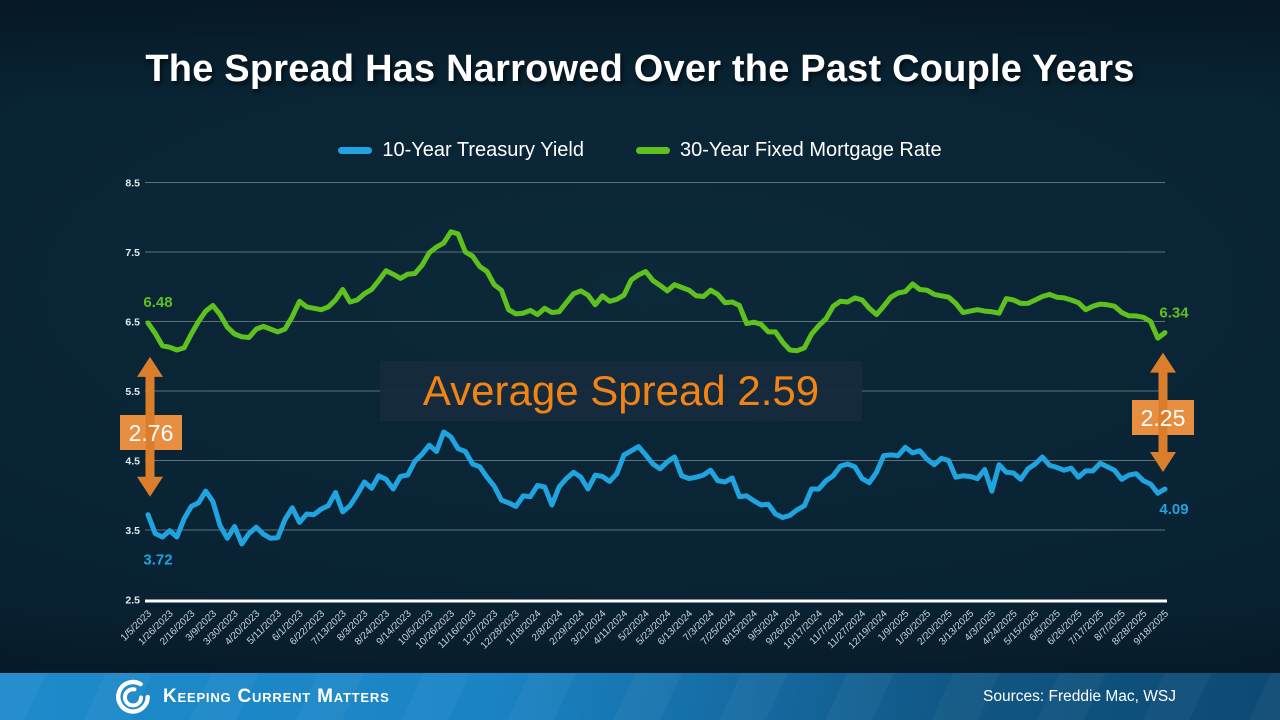 This screenshot has width=1280, height=720. I want to click on y-tick-label: 5.5, so click(132, 392).